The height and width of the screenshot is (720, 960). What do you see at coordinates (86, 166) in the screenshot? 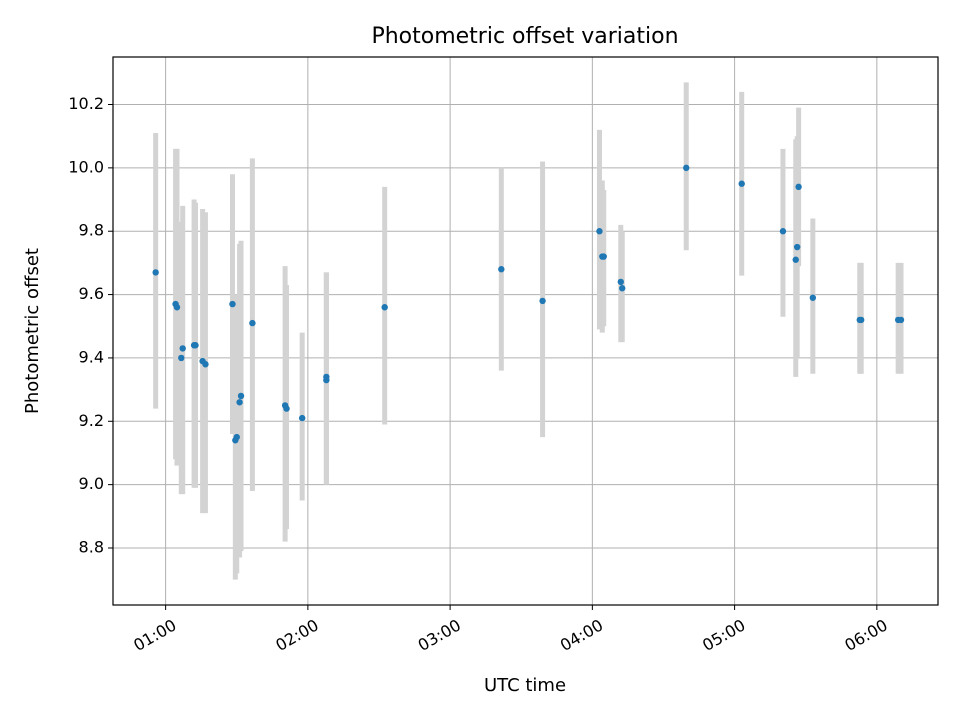
I see `y-tick-label: 10.0` at bounding box center [86, 166].